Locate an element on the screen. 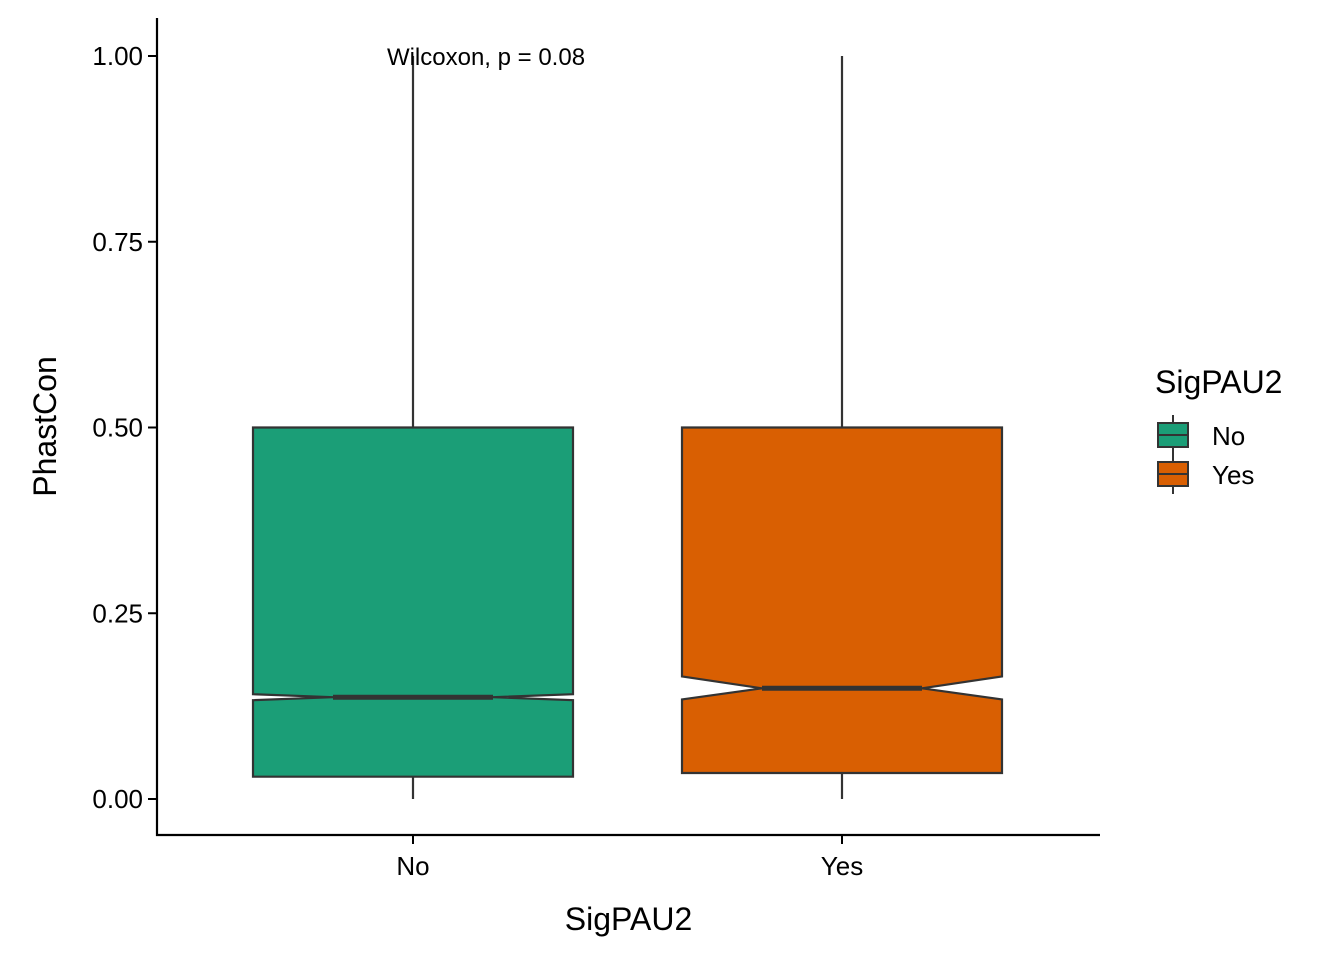 Image resolution: width=1344 pixels, height=965 pixels. y-tick-label: 1.00 is located at coordinates (117, 56).